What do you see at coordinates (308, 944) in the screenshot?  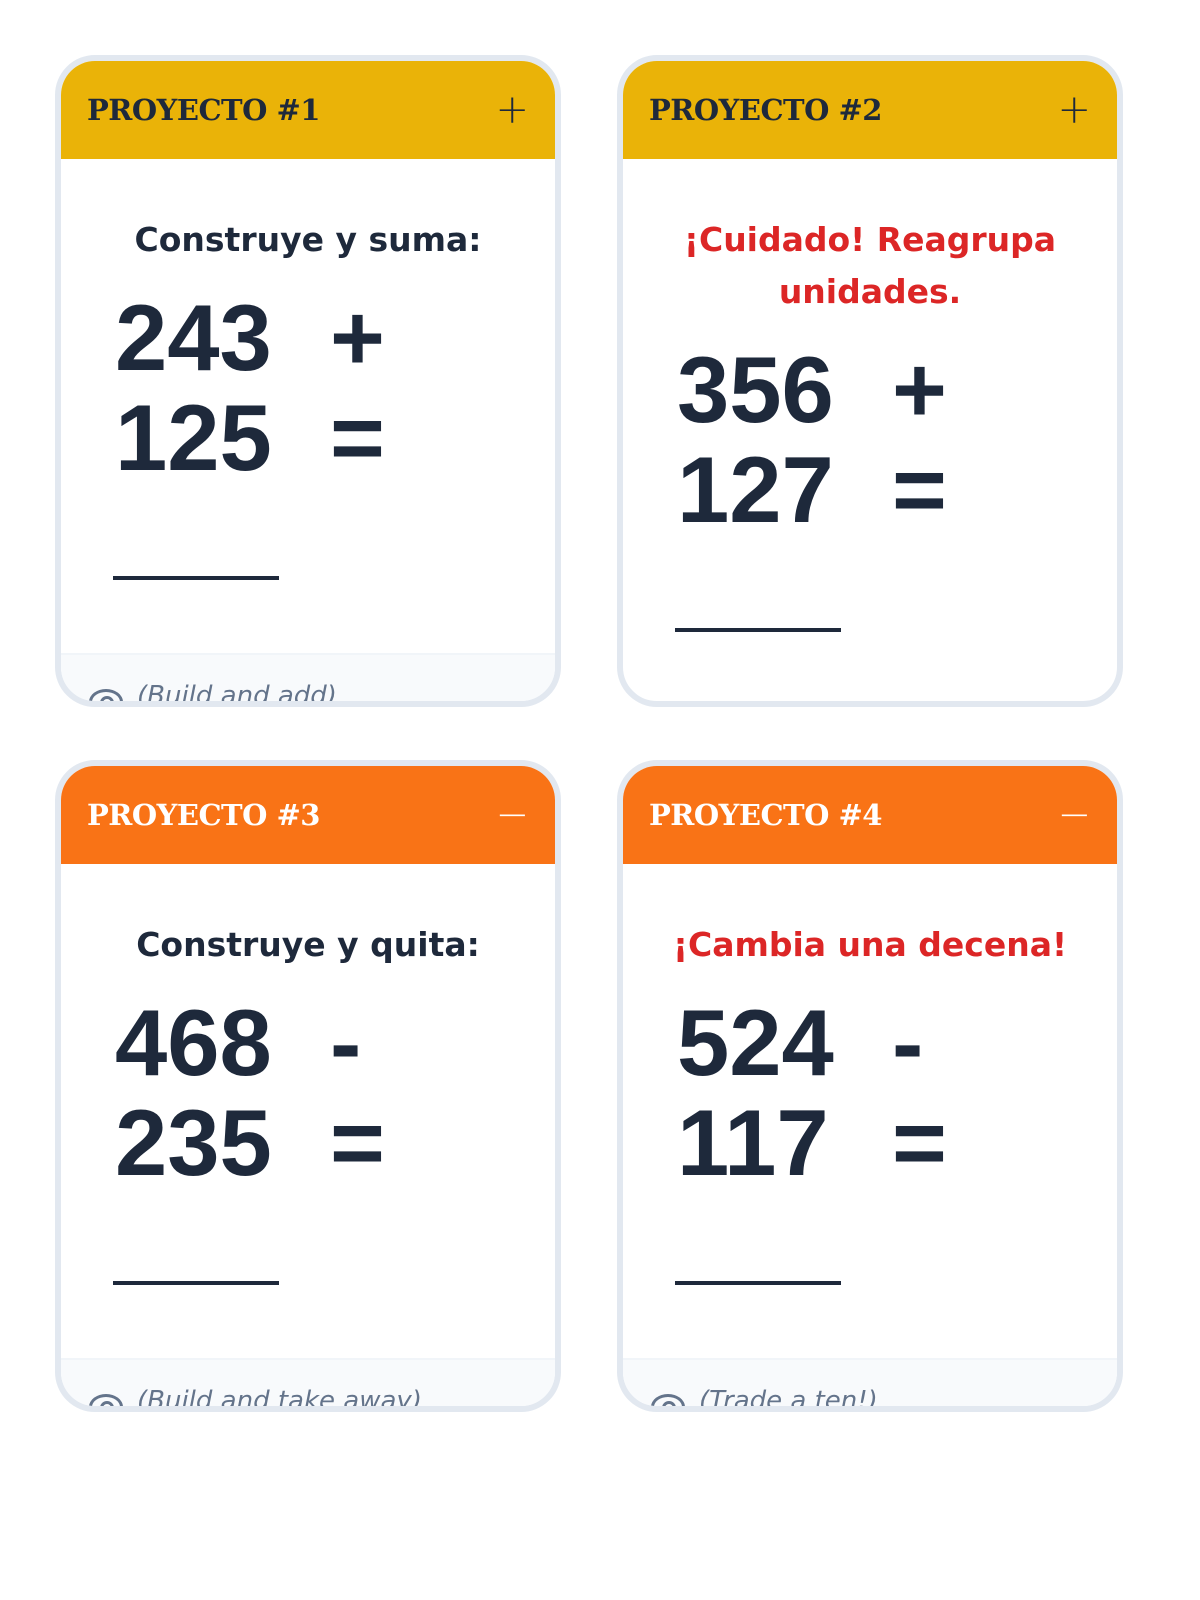 I see `instruction: Construye y quita:` at bounding box center [308, 944].